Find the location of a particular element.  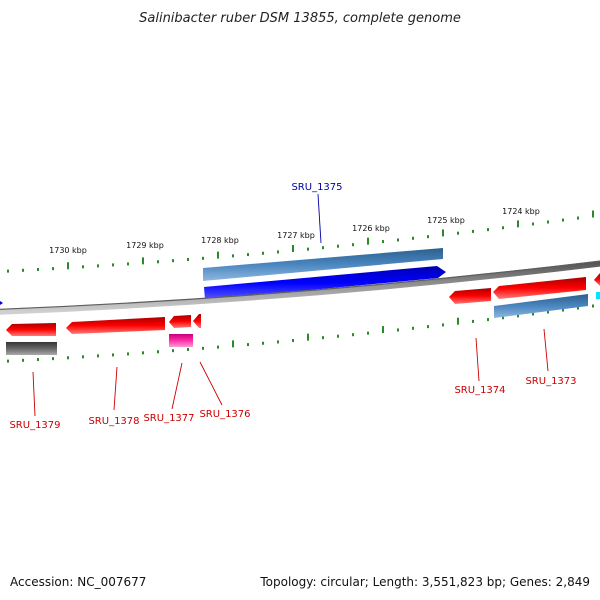

scale-label: 1729 kbp is located at coordinates (145, 245).